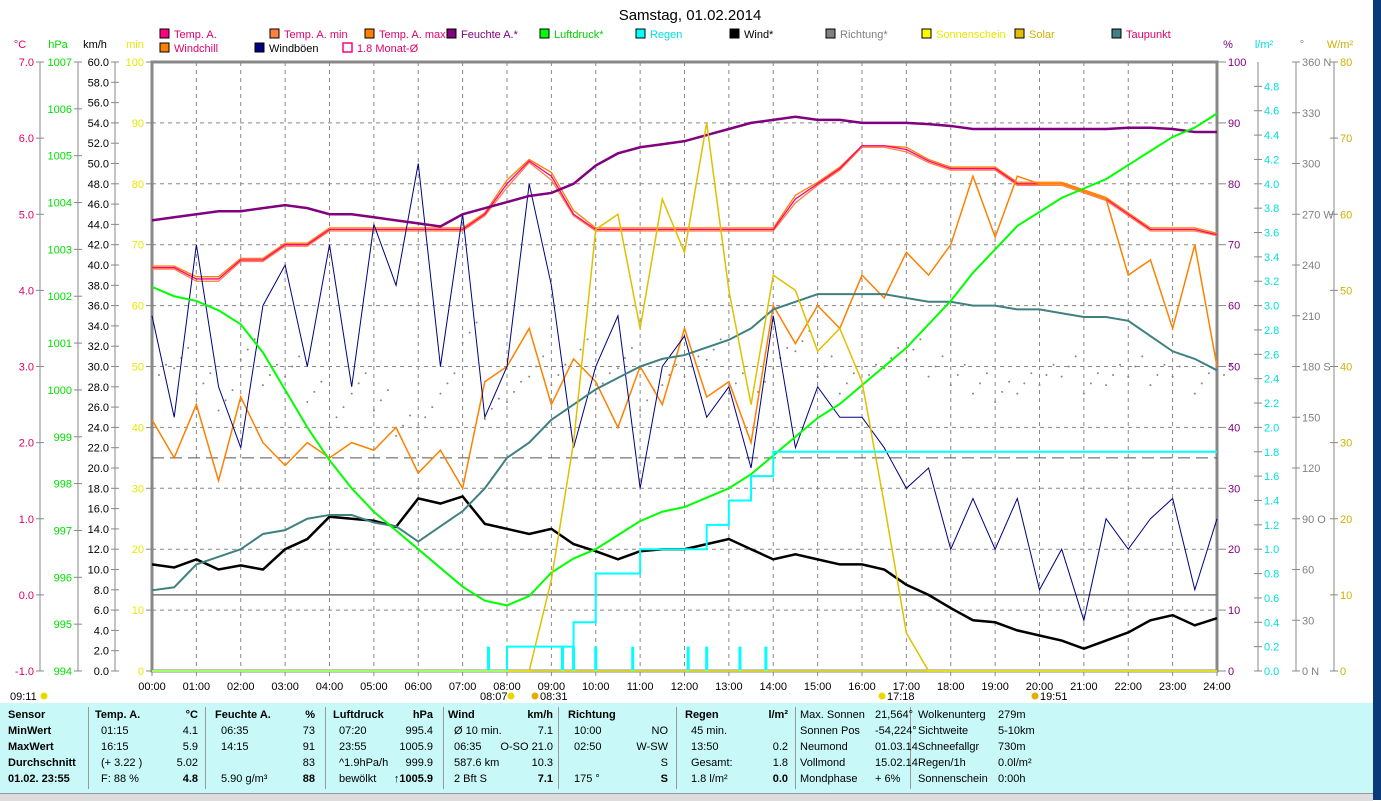 Image resolution: width=1381 pixels, height=801 pixels. What do you see at coordinates (1271, 136) in the screenshot?
I see `rain-tick-label: 4.4` at bounding box center [1271, 136].